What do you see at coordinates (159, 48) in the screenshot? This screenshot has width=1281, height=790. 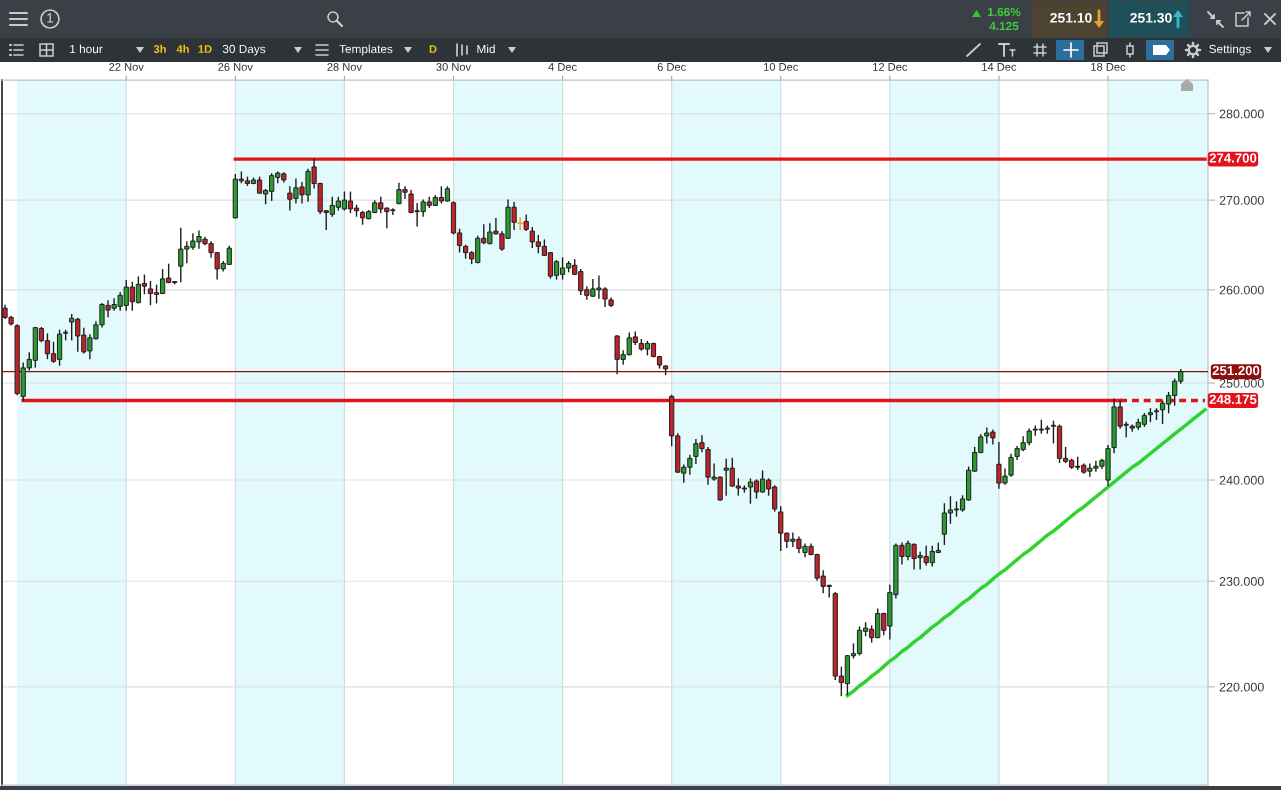 I see `text: 3h` at bounding box center [159, 48].